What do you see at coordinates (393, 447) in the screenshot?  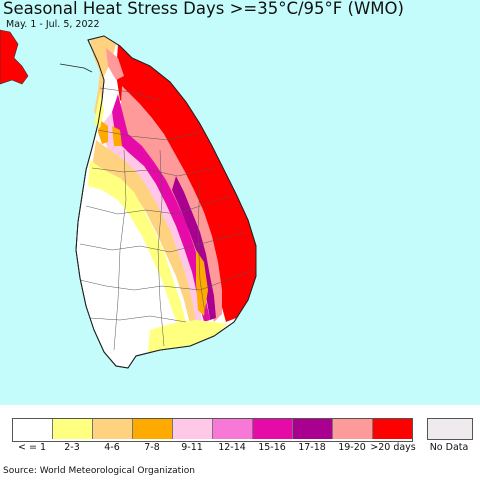 I see `legend-label-9: >20 days` at bounding box center [393, 447].